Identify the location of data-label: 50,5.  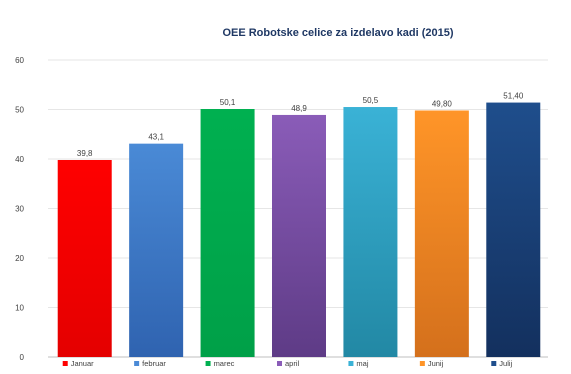
(371, 100).